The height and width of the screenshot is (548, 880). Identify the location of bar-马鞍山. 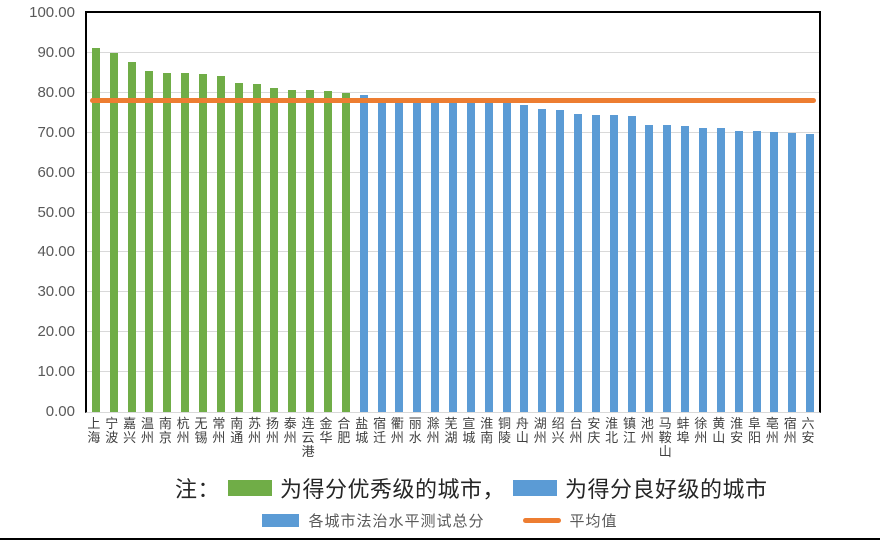
(667, 268).